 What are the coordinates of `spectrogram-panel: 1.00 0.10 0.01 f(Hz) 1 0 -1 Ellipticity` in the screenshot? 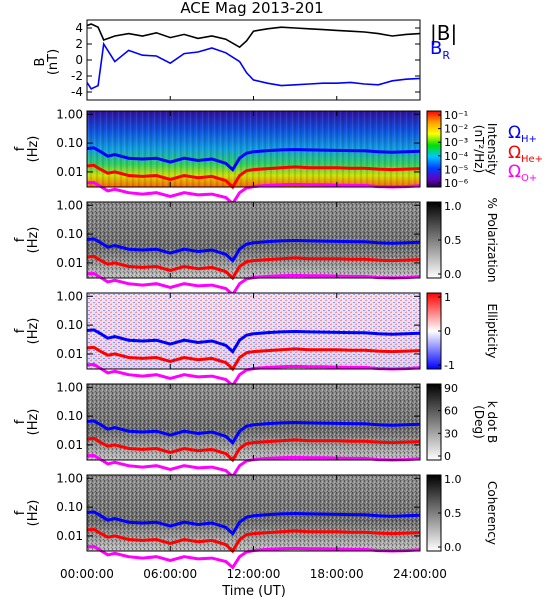 It's located at (256, 338).